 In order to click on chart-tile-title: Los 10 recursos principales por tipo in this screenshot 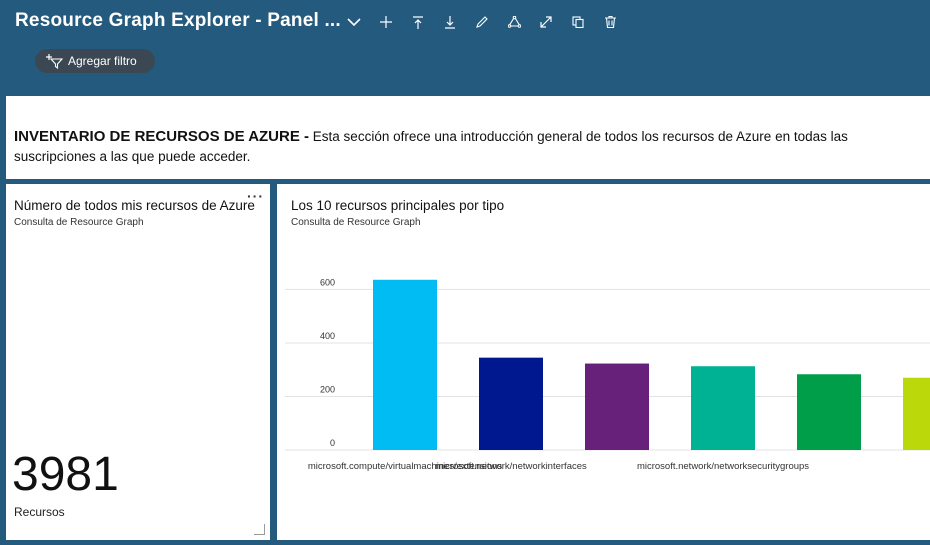, I will do `click(398, 205)`.